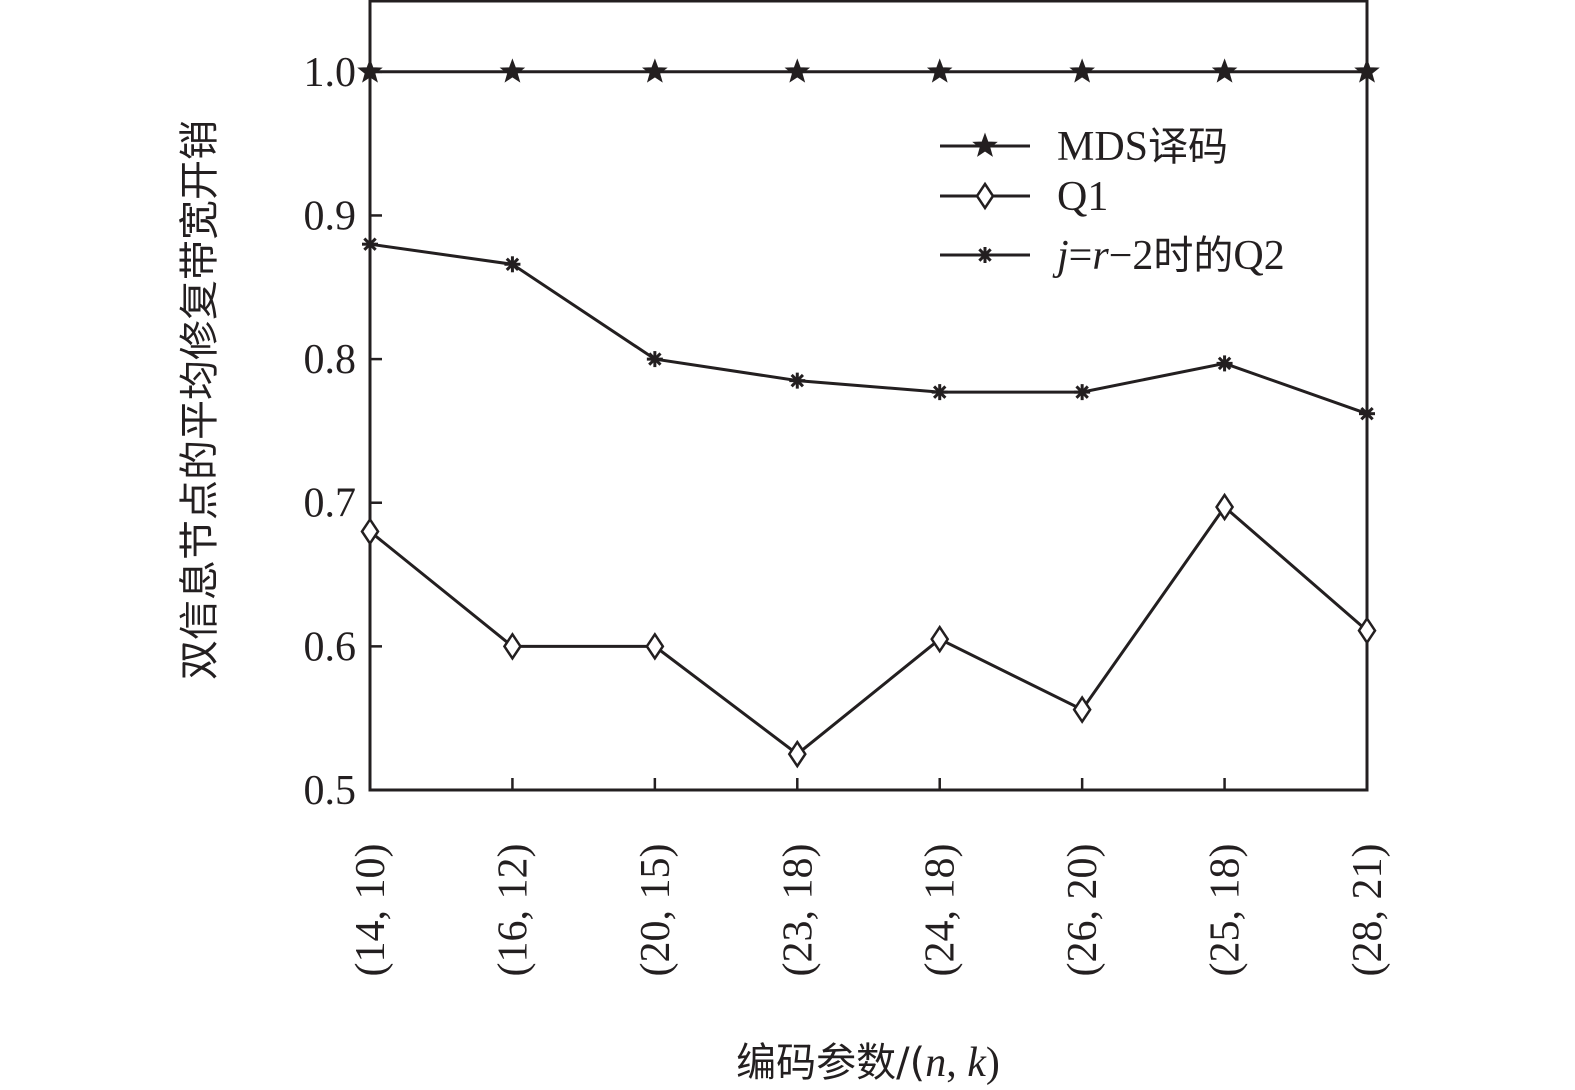 This screenshot has height=1090, width=1575. What do you see at coordinates (1024, 197) in the screenshot?
I see `legend-item-q1: Q1` at bounding box center [1024, 197].